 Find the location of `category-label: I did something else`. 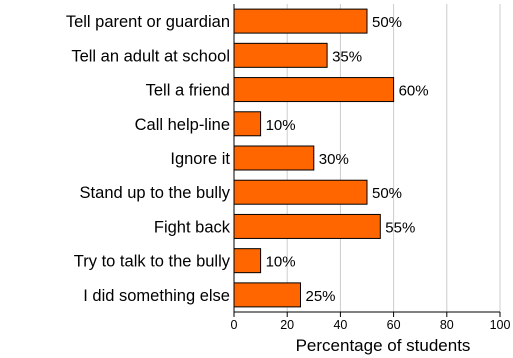

category-label: I did something else is located at coordinates (156, 296).